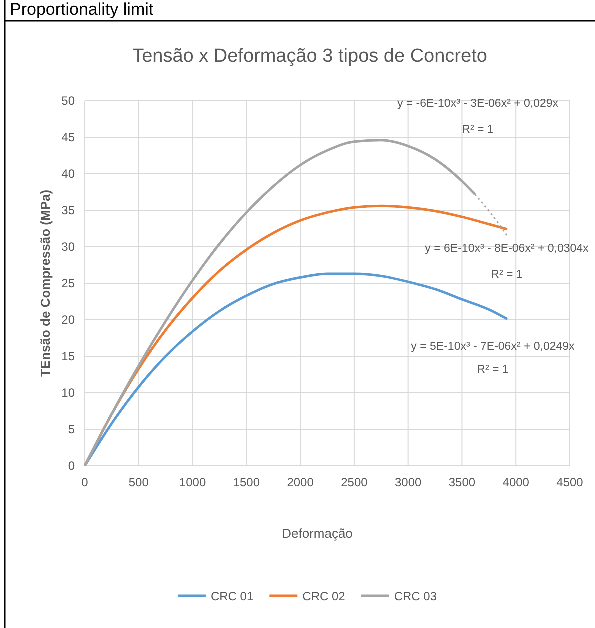 This screenshot has width=595, height=628. I want to click on y-tick-label: 35, so click(69, 210).